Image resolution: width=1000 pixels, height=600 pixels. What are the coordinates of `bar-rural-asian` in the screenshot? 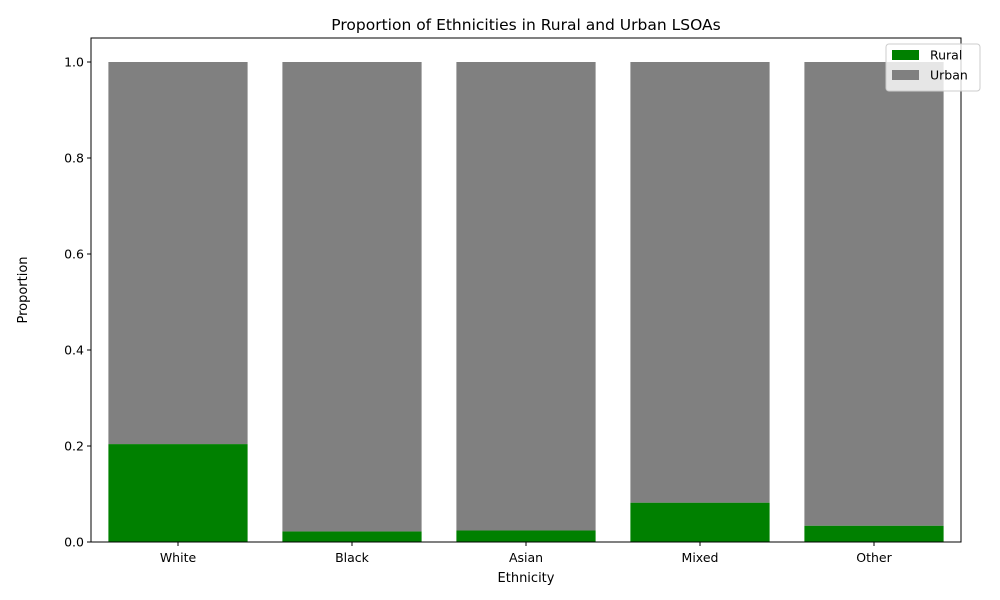 It's located at (526, 536).